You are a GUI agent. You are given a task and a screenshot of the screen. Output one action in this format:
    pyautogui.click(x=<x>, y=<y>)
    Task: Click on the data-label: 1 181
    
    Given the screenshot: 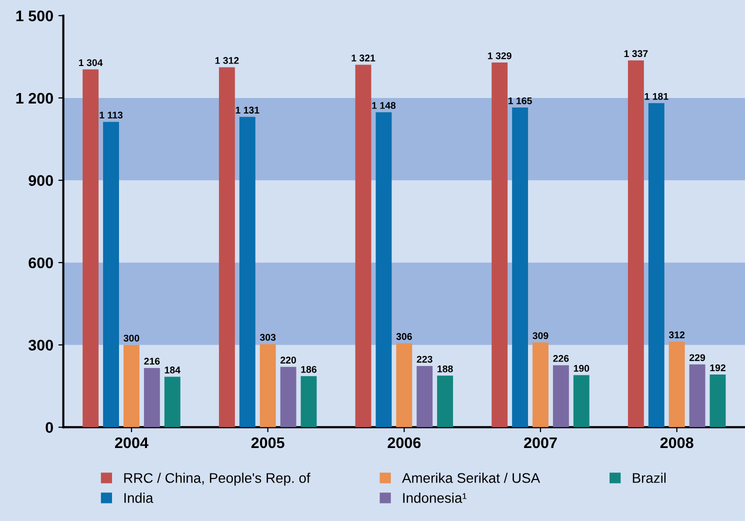 What is the action you would take?
    pyautogui.click(x=656, y=96)
    